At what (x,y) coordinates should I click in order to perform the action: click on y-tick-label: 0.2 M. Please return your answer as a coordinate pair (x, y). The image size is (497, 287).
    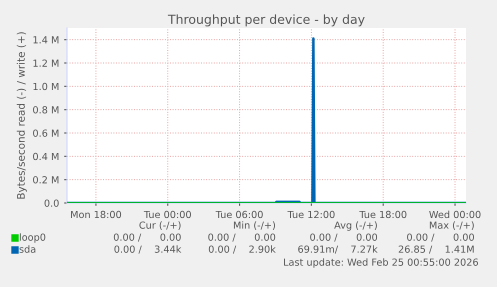
    Looking at the image, I should click on (45, 180).